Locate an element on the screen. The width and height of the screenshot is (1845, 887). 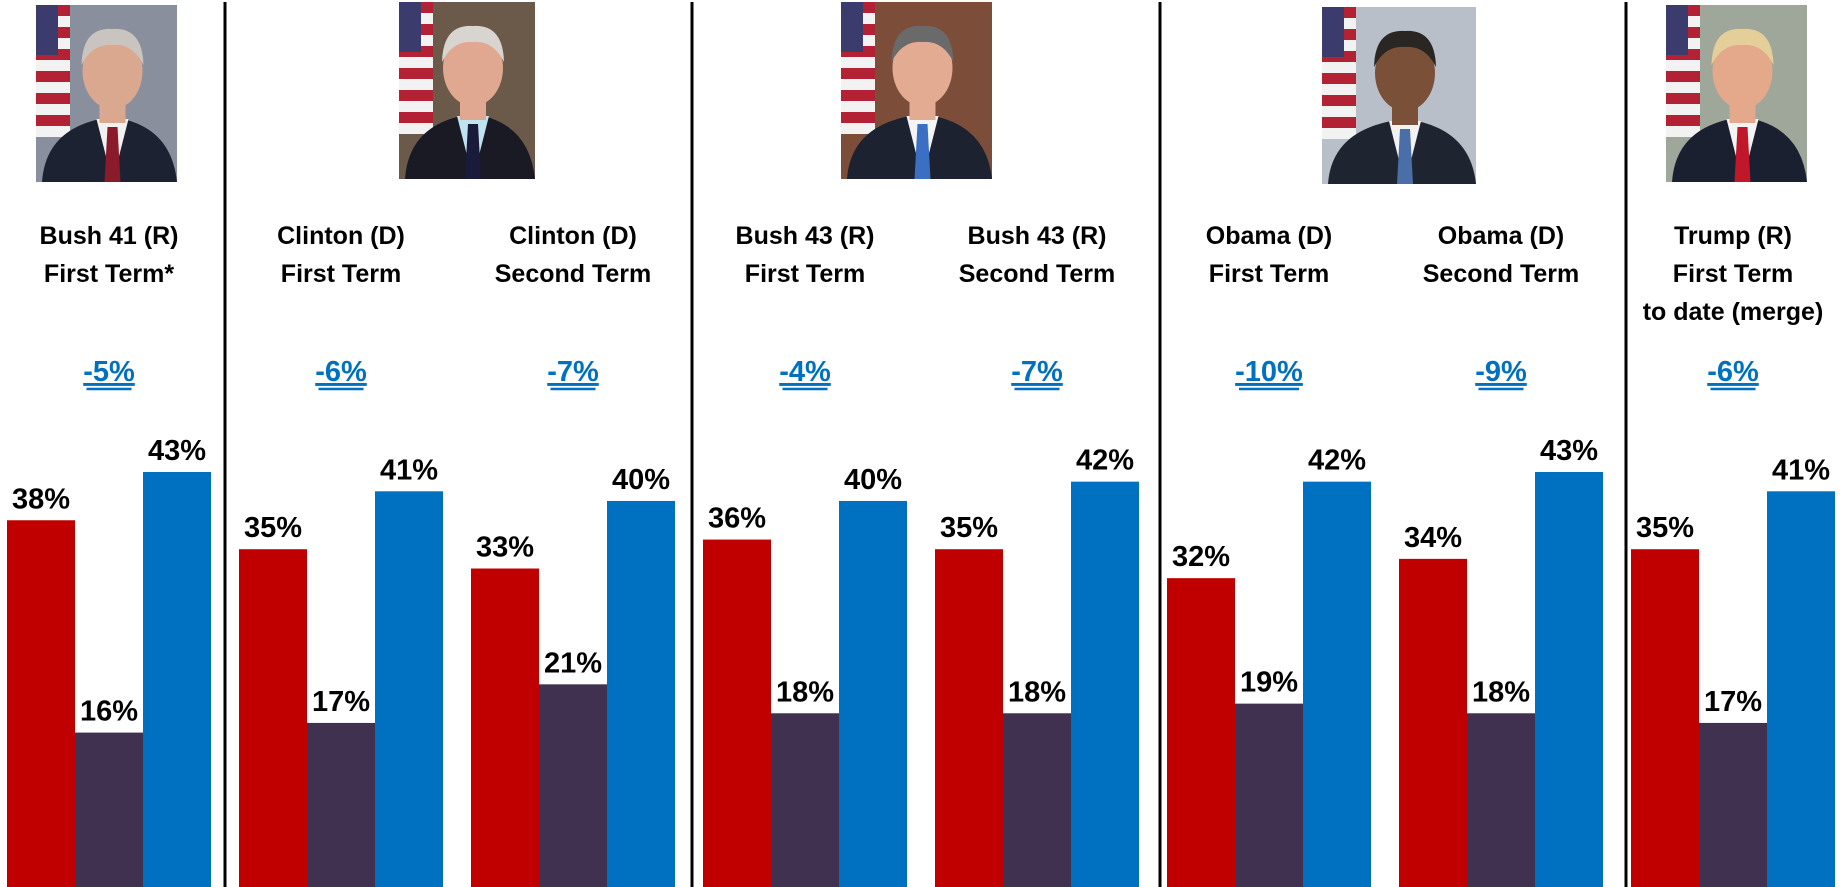
portrait-bush-43-icon is located at coordinates (916, 90).